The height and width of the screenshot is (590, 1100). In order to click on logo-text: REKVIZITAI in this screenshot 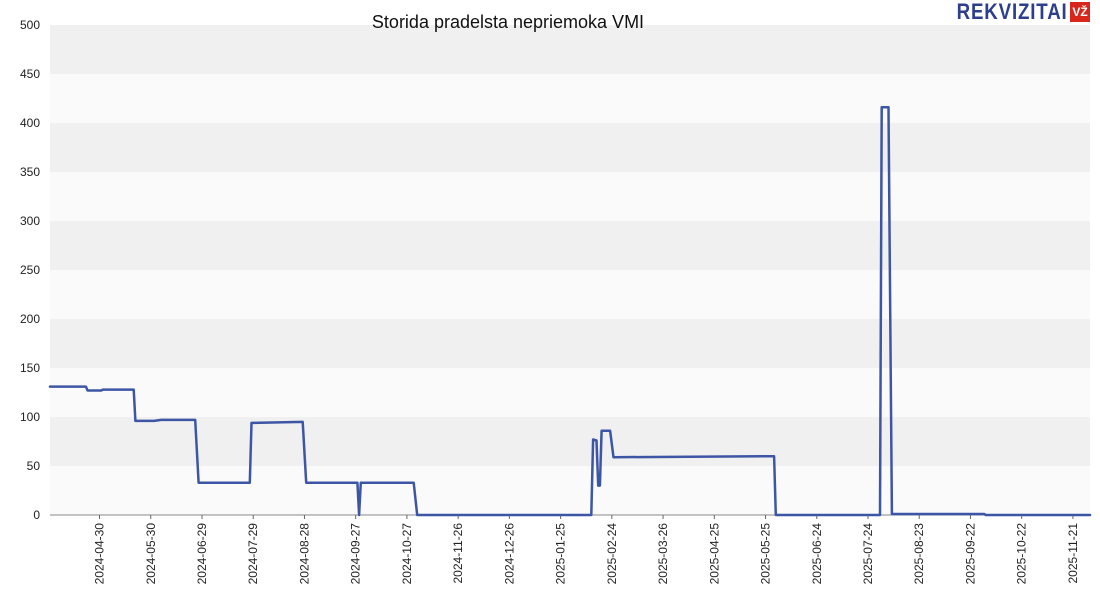, I will do `click(1012, 12)`.